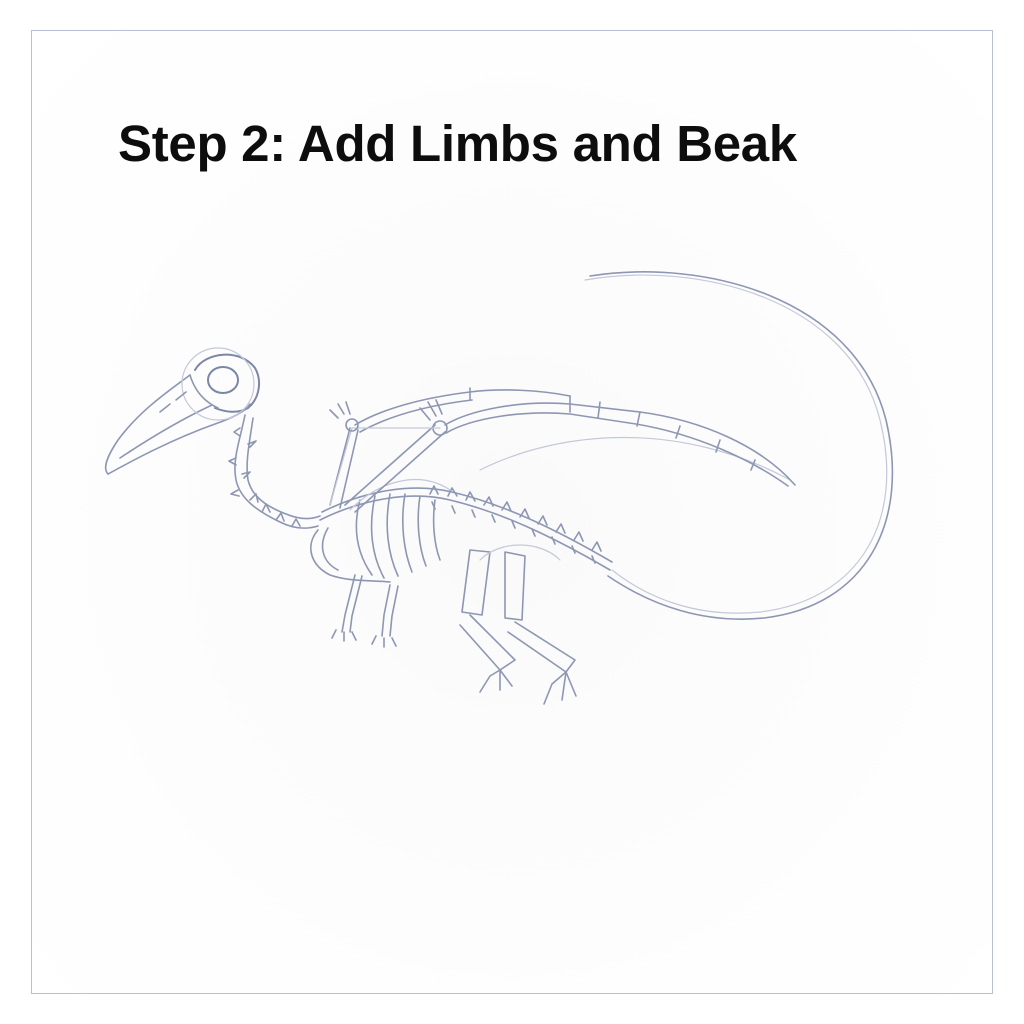 Image resolution: width=1024 pixels, height=1024 pixels. What do you see at coordinates (457, 143) in the screenshot?
I see `step-title: Step 2: Add Limbs and Beak` at bounding box center [457, 143].